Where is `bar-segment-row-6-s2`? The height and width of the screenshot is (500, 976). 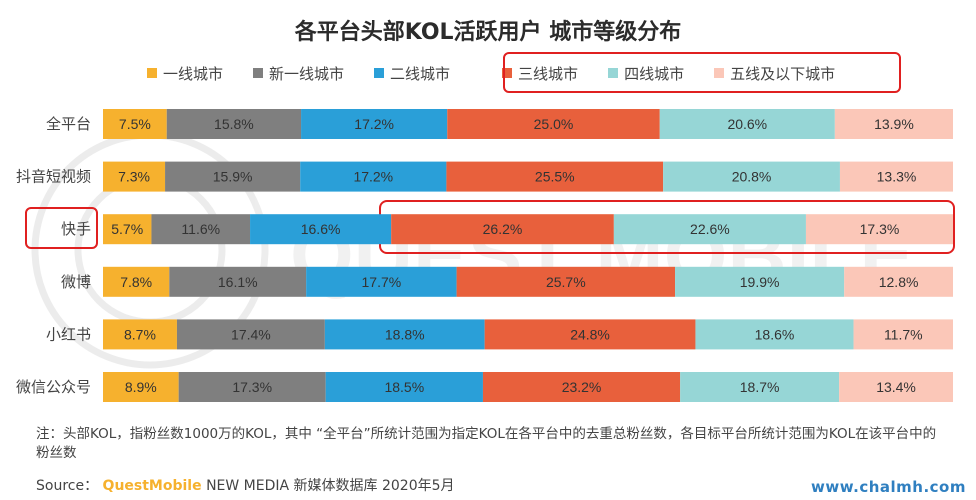 bar-segment-row-6-s2 is located at coordinates (252, 387).